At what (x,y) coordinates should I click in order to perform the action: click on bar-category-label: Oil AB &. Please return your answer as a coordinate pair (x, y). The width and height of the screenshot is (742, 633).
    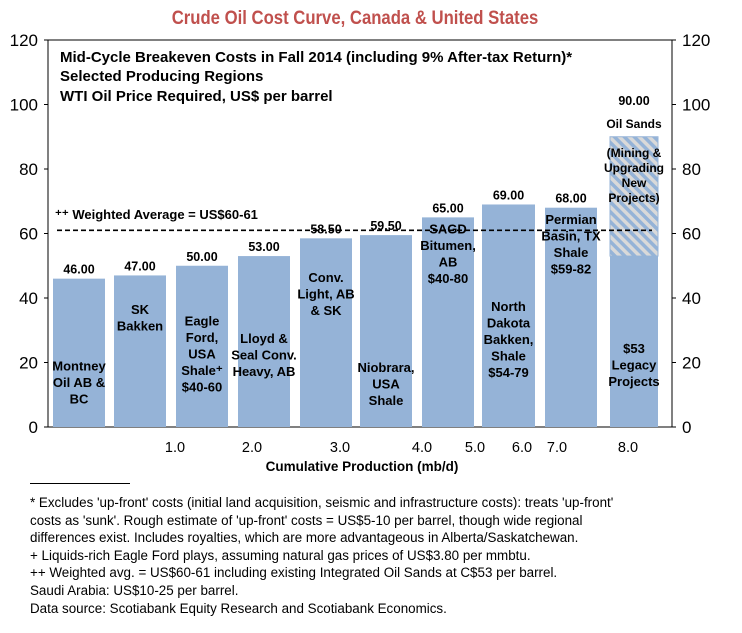
    Looking at the image, I should click on (79, 382).